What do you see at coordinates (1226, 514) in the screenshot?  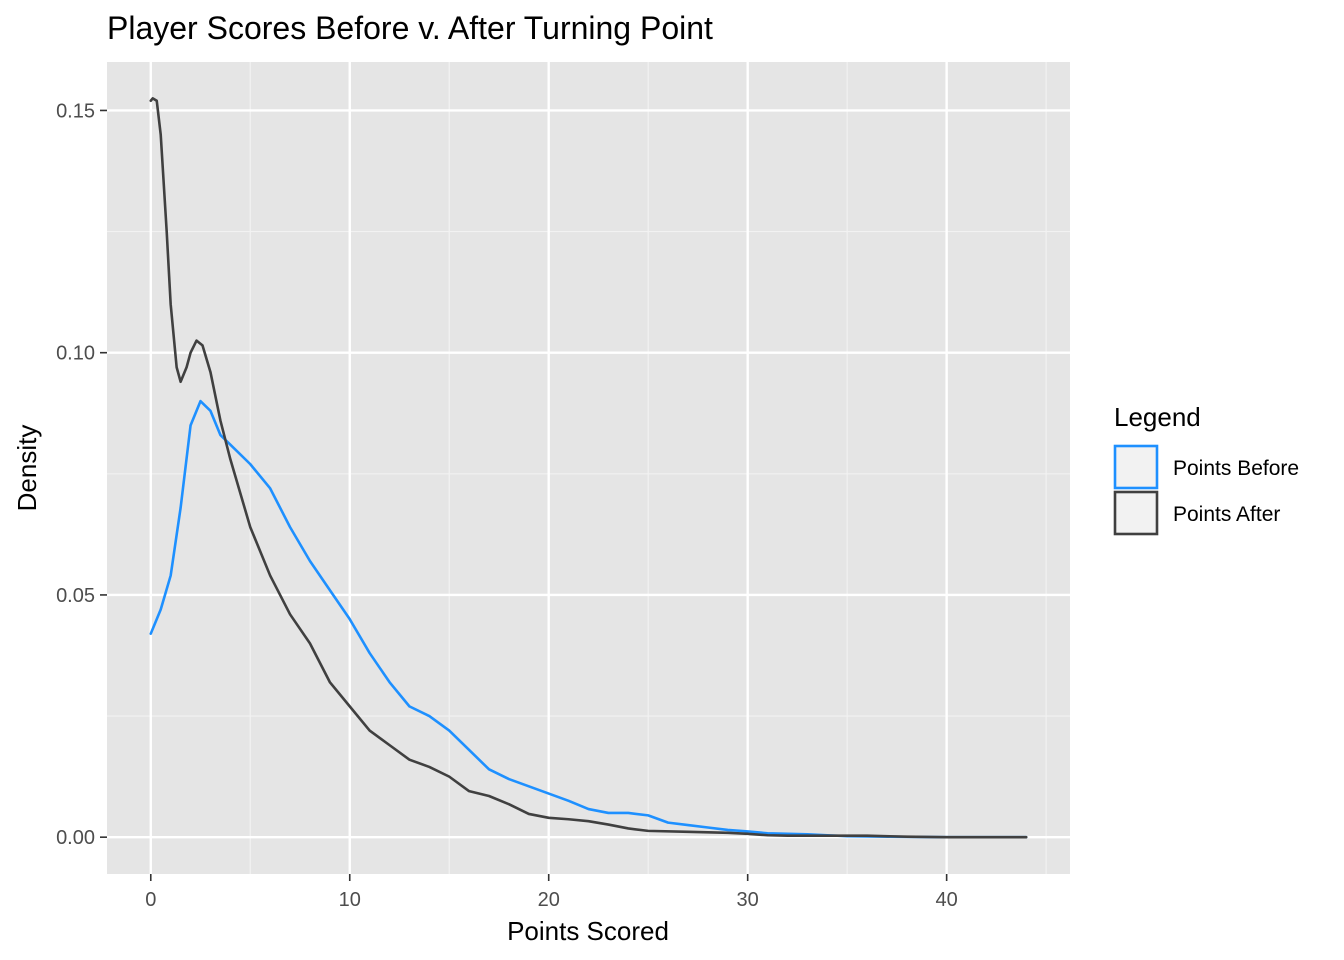 I see `legend-label-points-after: Points After` at bounding box center [1226, 514].